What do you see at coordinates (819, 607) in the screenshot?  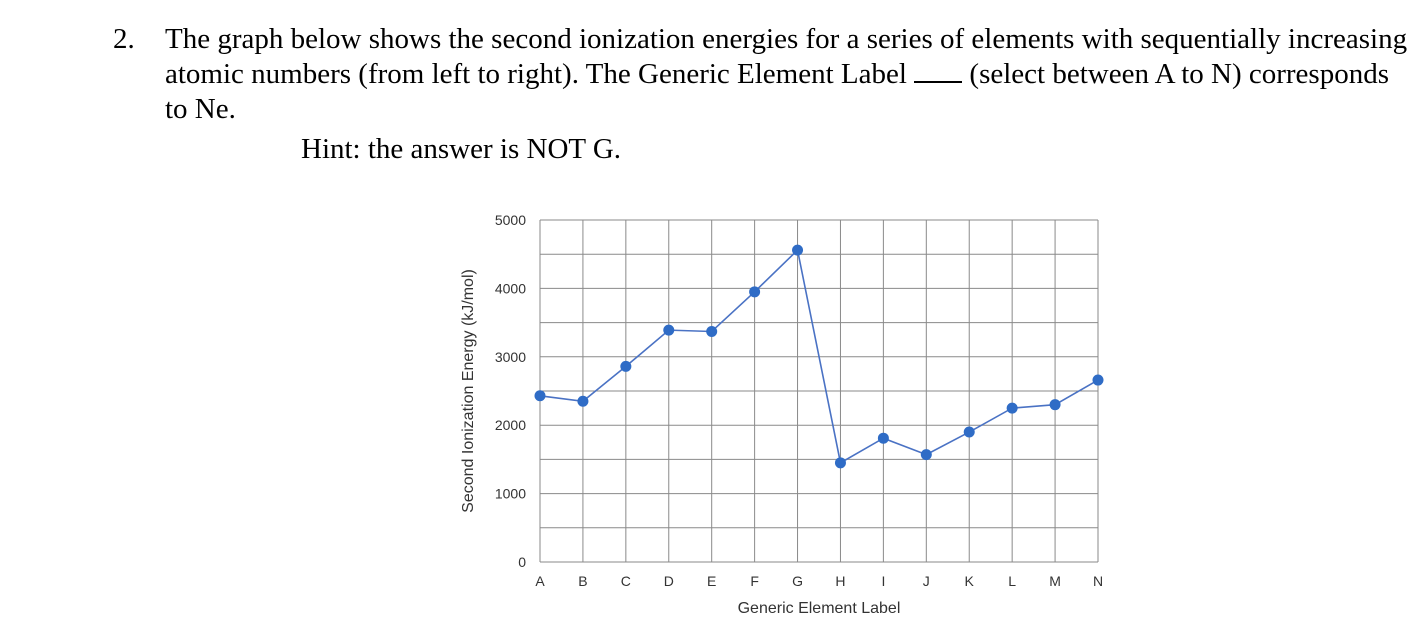 I see `x-axis-label: Generic Element Label` at bounding box center [819, 607].